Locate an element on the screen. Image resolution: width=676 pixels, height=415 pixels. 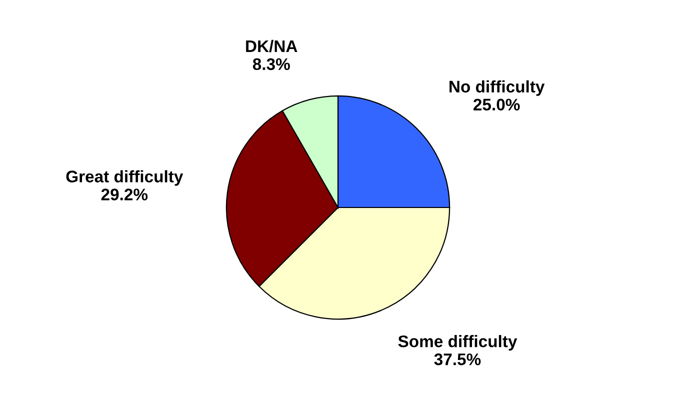
slice-label: Some difficulty is located at coordinates (458, 343).